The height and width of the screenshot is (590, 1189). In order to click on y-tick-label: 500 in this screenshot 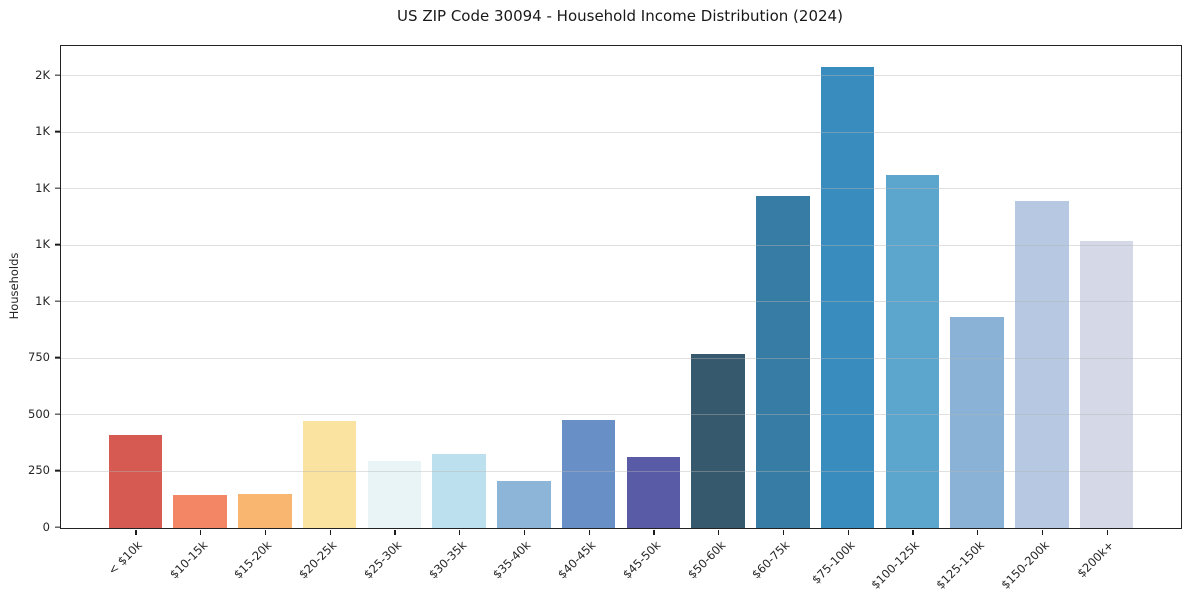, I will do `click(39, 413)`.